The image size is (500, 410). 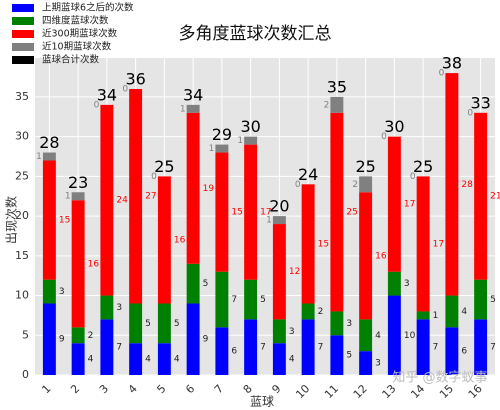 What do you see at coordinates (80, 34) in the screenshot?
I see `legend-label: 近300期蓝球次数` at bounding box center [80, 34].